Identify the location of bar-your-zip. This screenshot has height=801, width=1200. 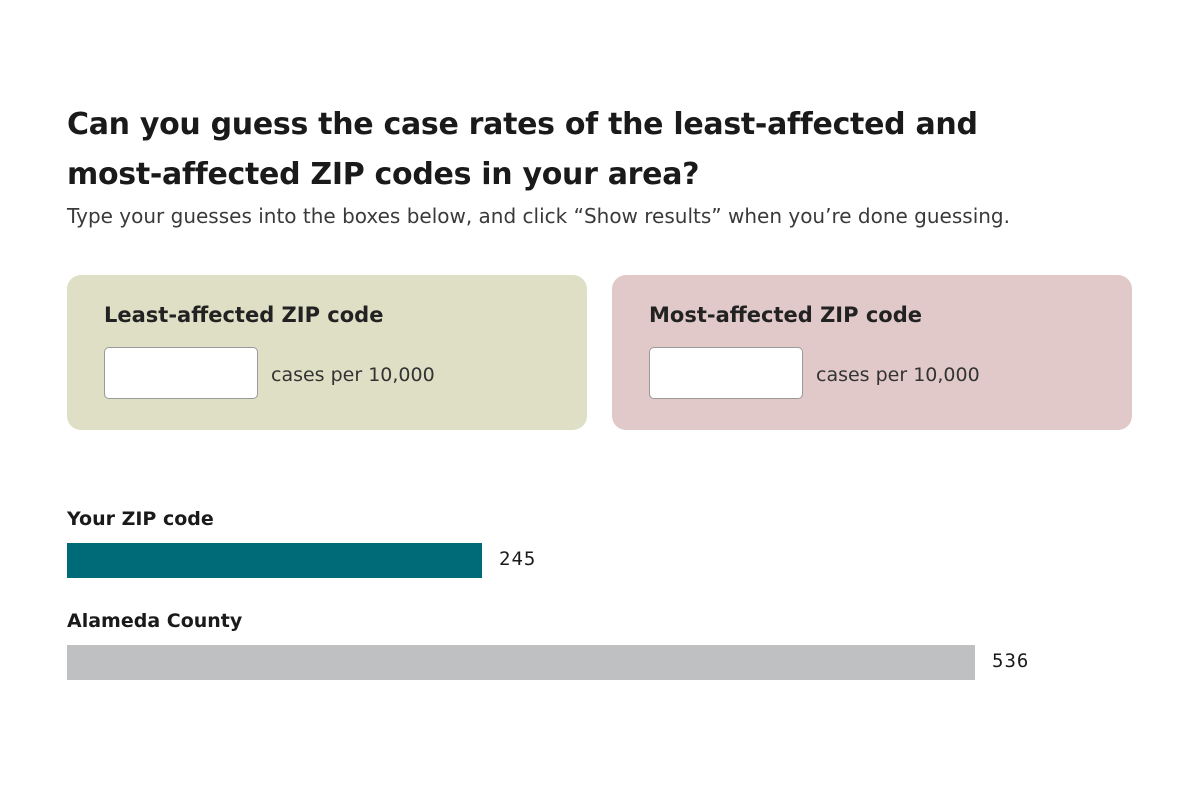
(274, 560).